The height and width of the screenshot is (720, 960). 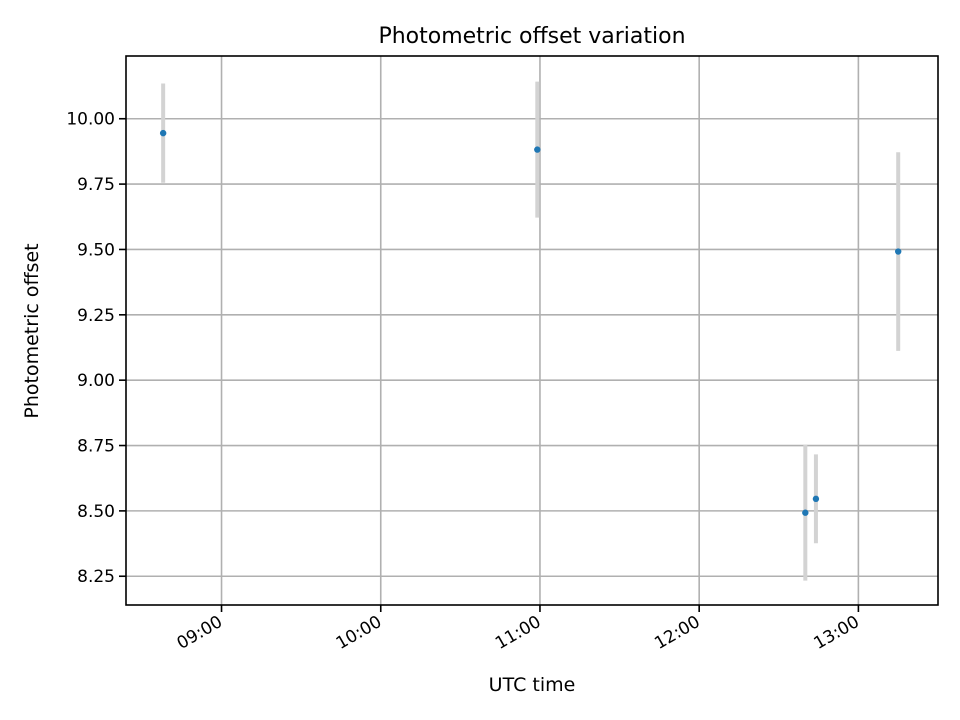 I want to click on chart-title: Photometric offset variation, so click(x=531, y=36).